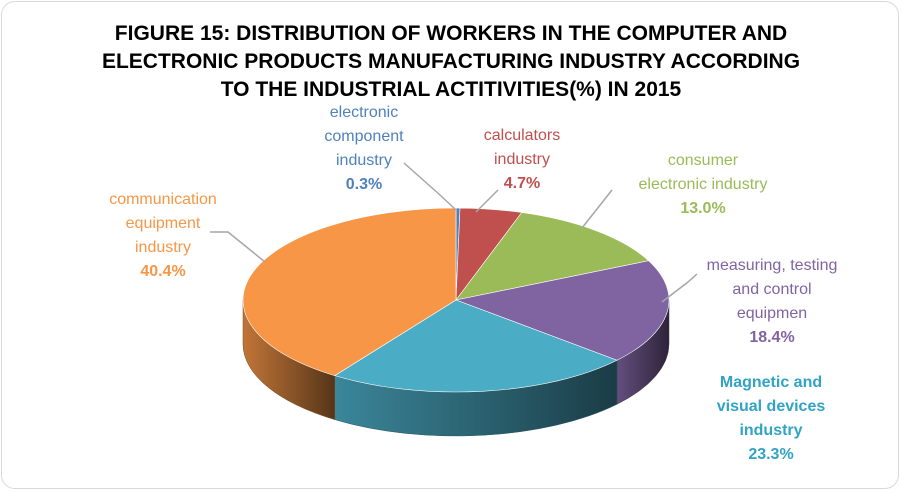  I want to click on leader-line-electronic, so click(430, 186).